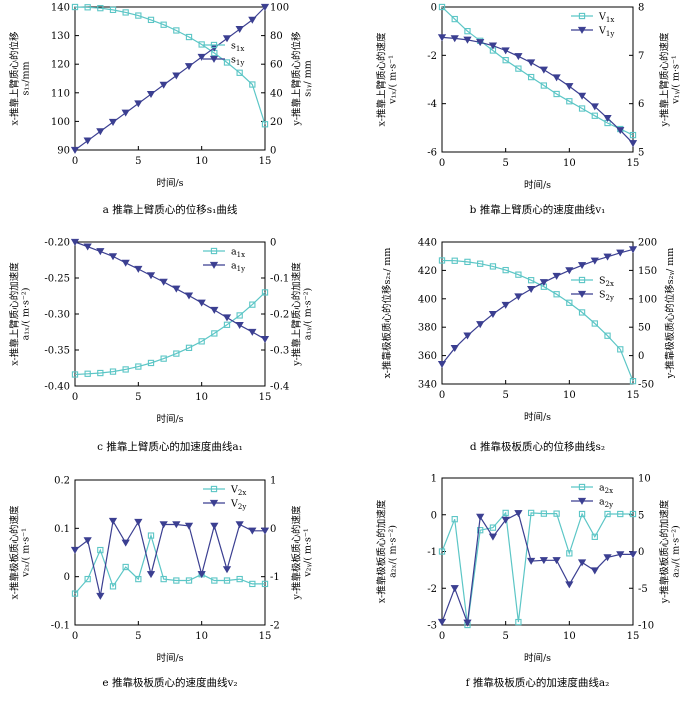 Image resolution: width=700 pixels, height=701 pixels. I want to click on y-left-tick-label: -0.35, so click(57, 351).